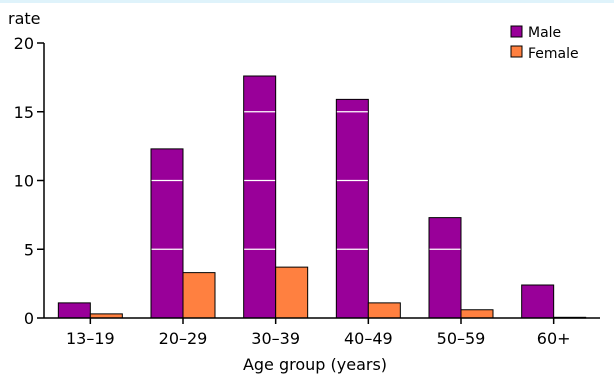  I want to click on legend-label-male: Male, so click(544, 33).